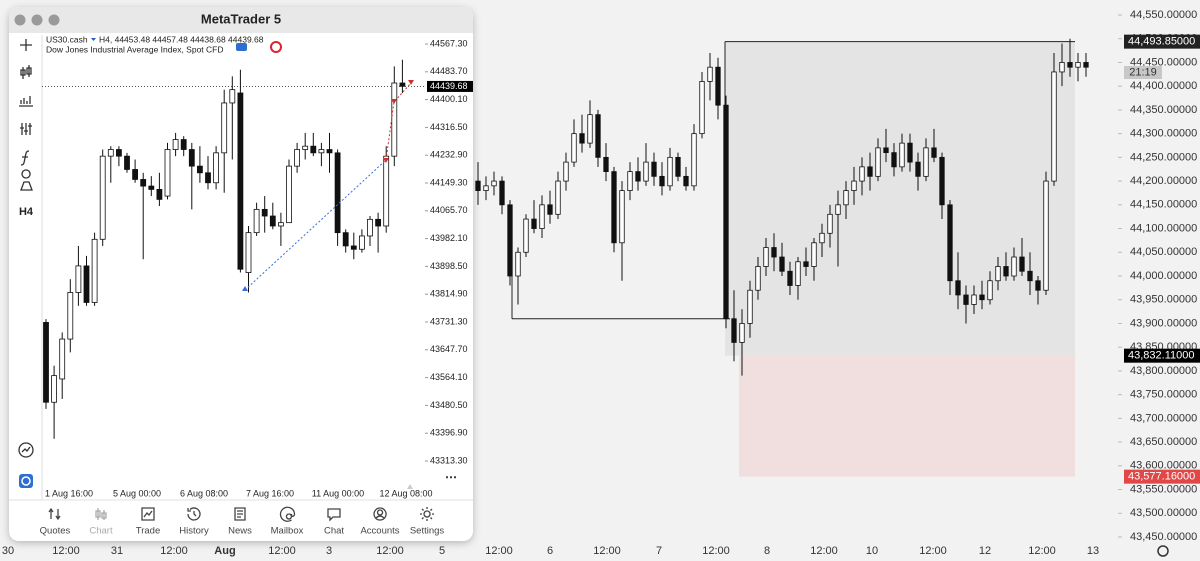 The image size is (1200, 561). Describe the element at coordinates (334, 531) in the screenshot. I see `tab-label: Chat` at that location.